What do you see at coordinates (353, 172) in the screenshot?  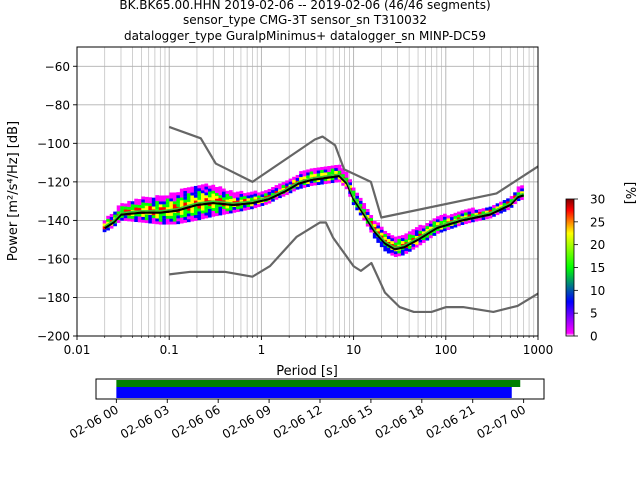 I see `new-high-noise-model` at bounding box center [353, 172].